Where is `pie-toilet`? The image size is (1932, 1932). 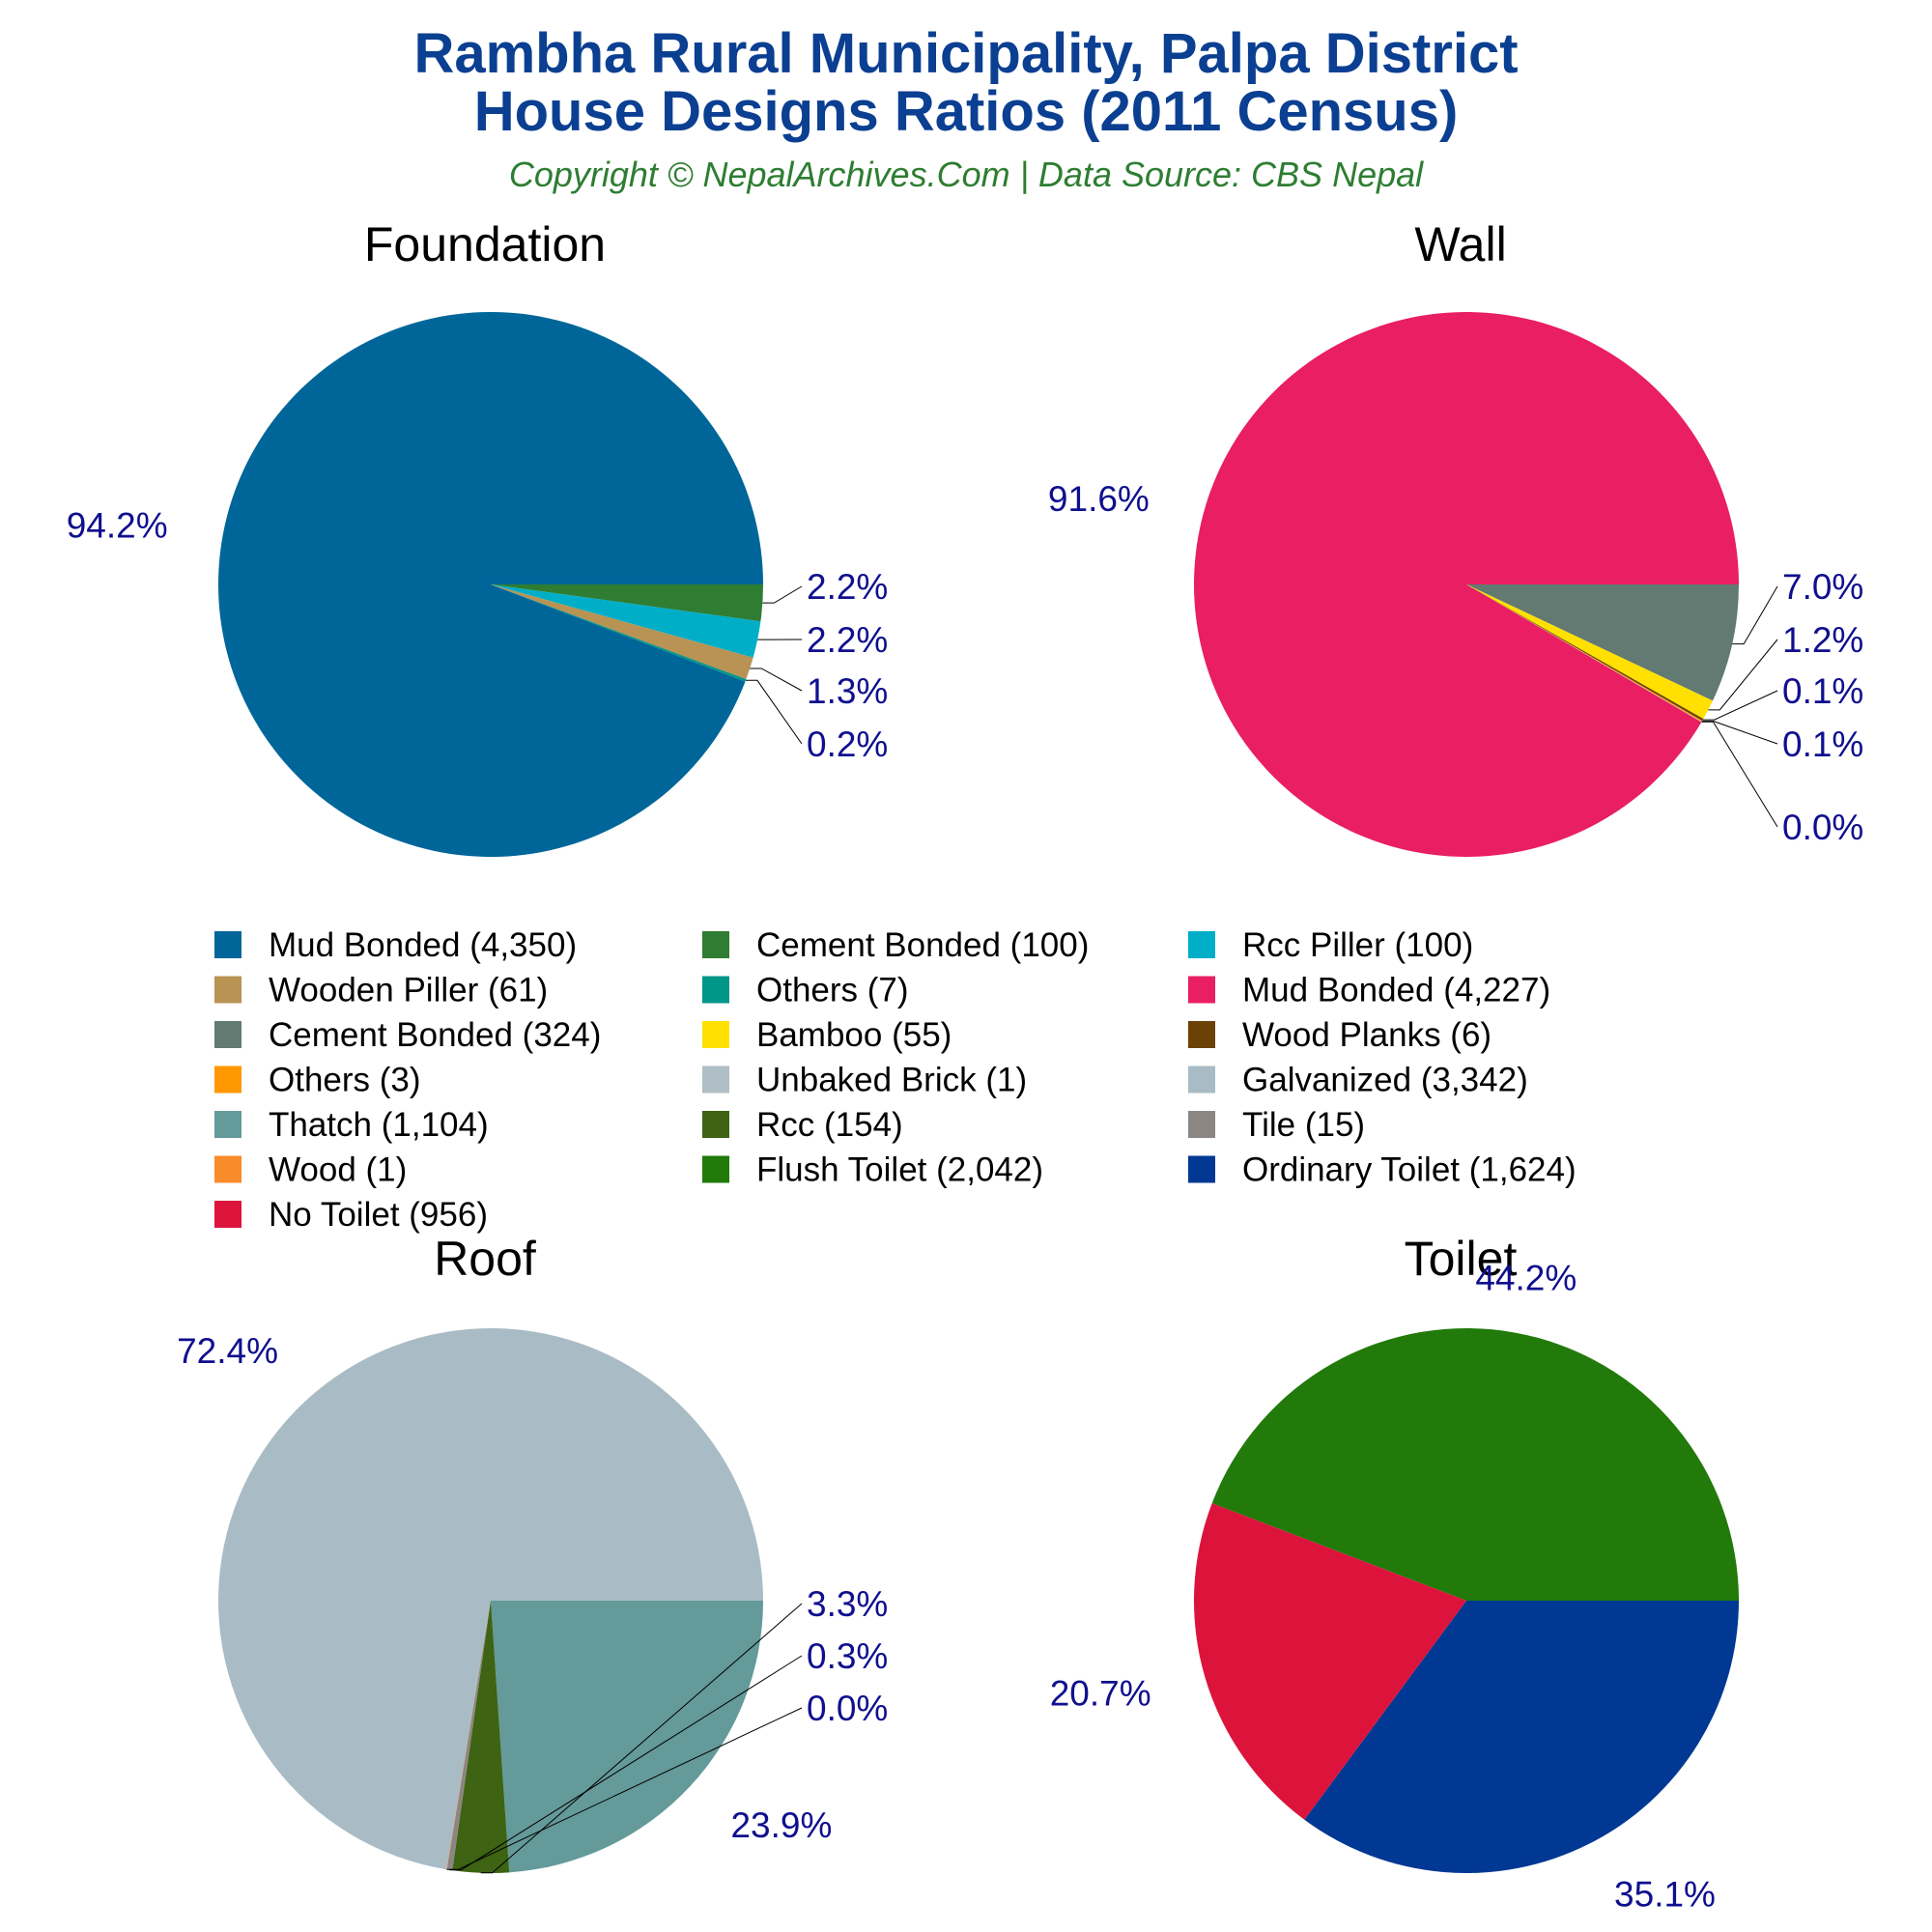
pie-toilet is located at coordinates (1466, 1600).